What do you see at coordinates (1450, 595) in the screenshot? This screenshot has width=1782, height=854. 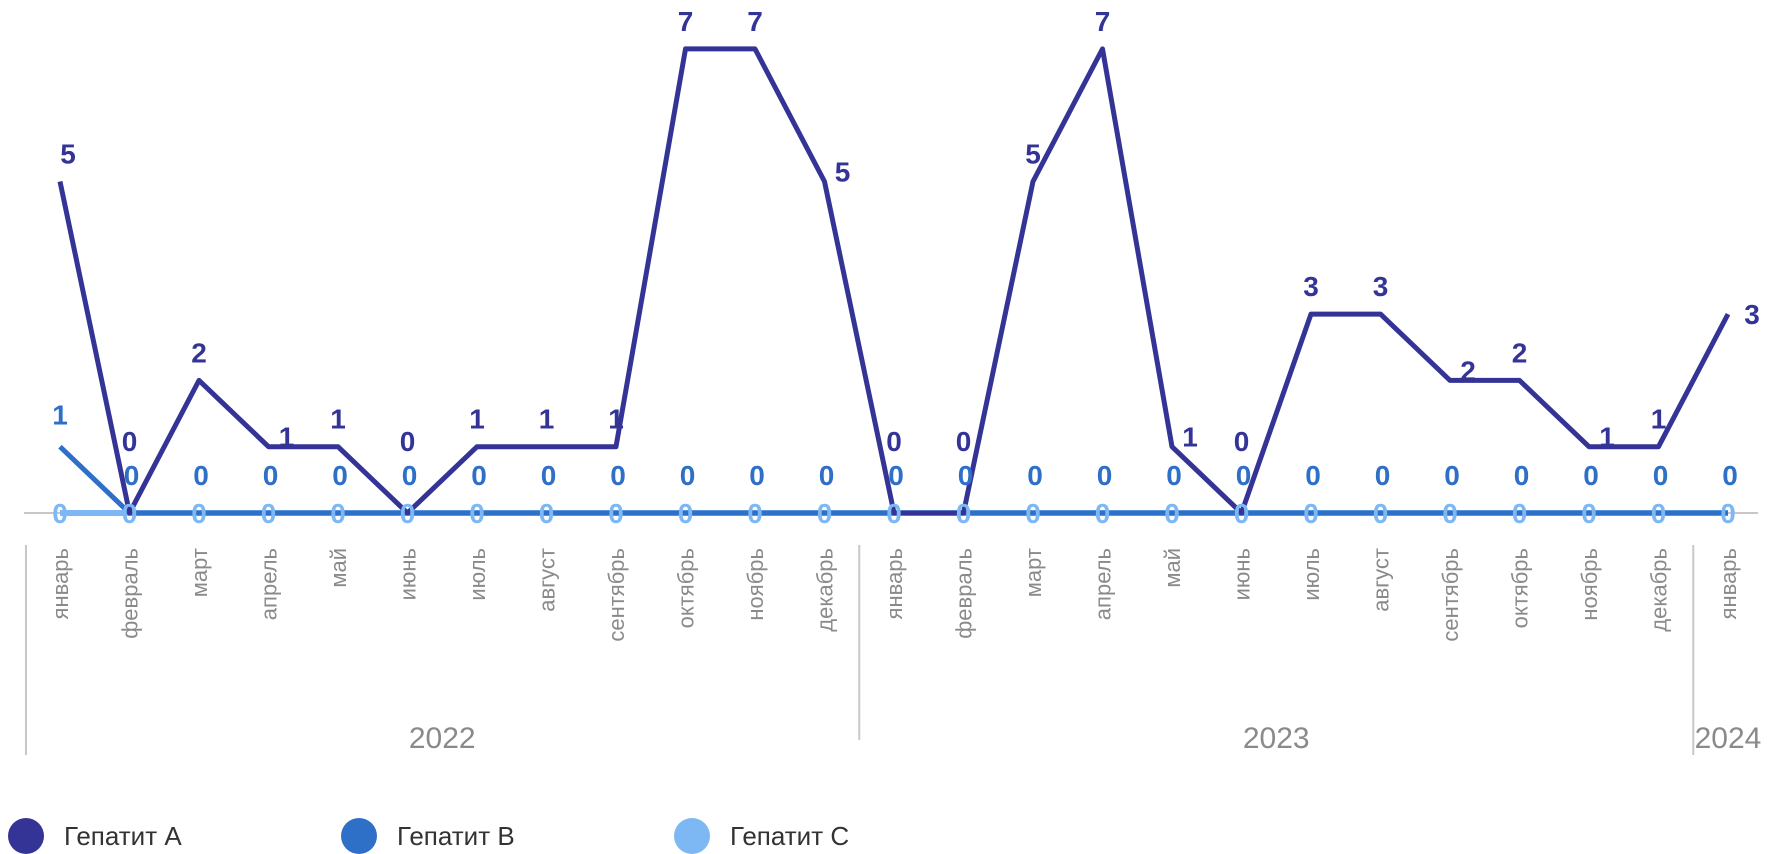 I see `x-tick-label: сентябрь` at bounding box center [1450, 595].